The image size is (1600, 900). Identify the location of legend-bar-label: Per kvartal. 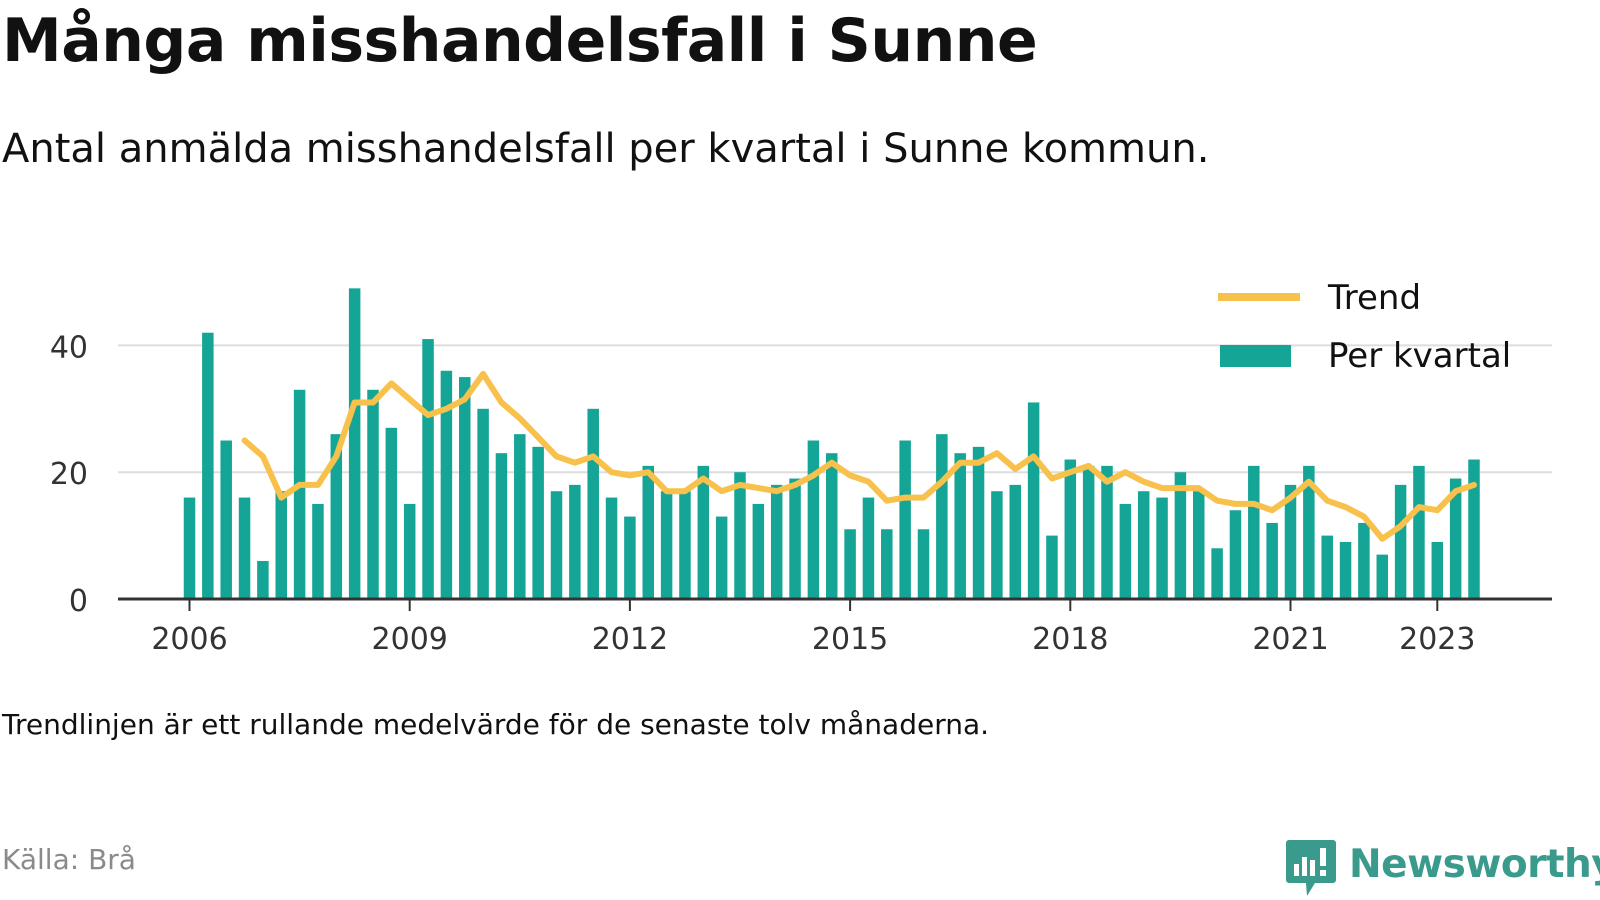
(1419, 356).